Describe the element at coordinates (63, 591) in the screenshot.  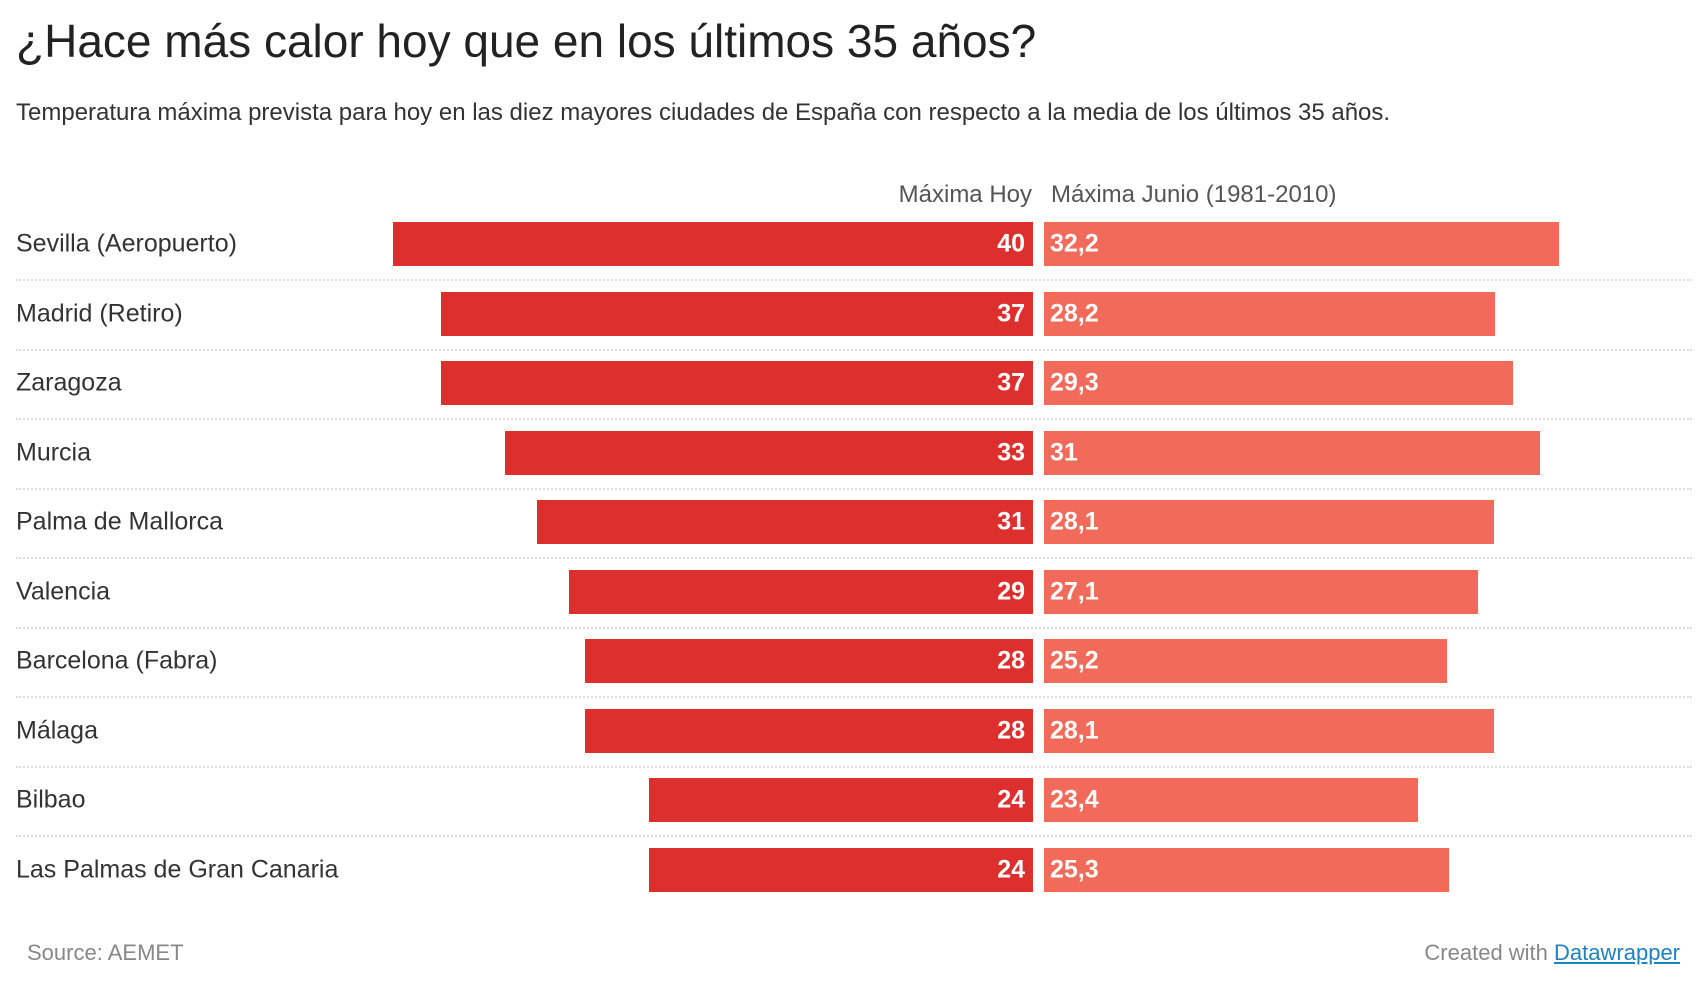
I see `category-label: Valencia` at that location.